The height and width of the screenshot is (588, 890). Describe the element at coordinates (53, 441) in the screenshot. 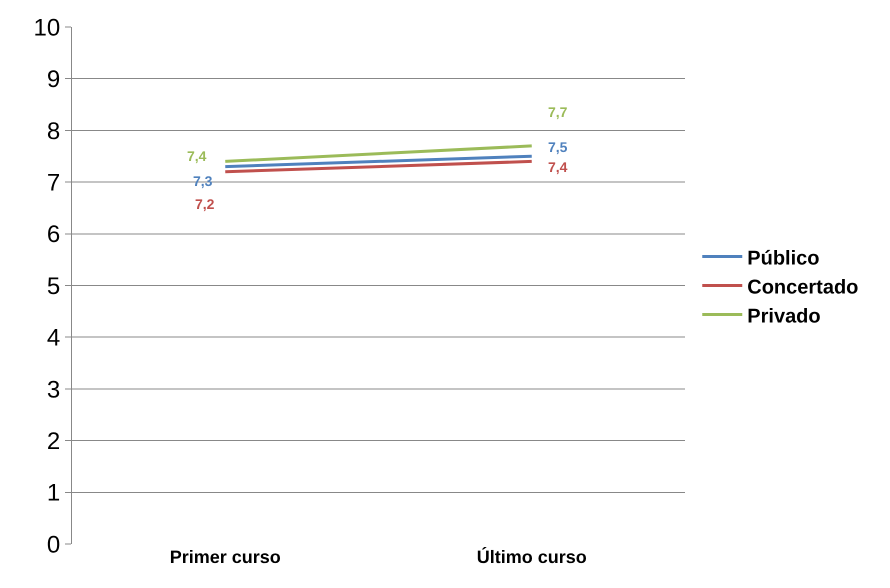

I see `y-tick-label: 2` at that location.